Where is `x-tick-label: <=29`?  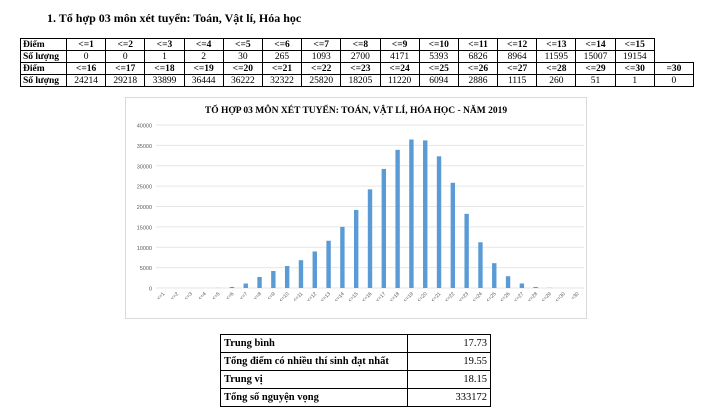
x-tick-label: <=29 is located at coordinates (547, 297).